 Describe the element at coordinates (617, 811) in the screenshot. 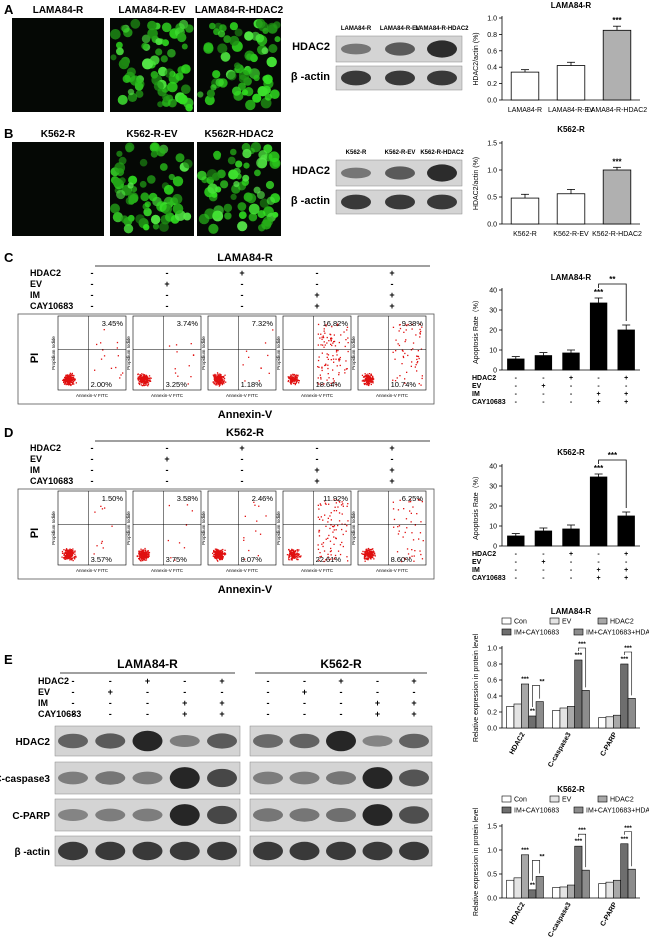

I see `legend-label: IM+CAY10683+HDAC2` at that location.